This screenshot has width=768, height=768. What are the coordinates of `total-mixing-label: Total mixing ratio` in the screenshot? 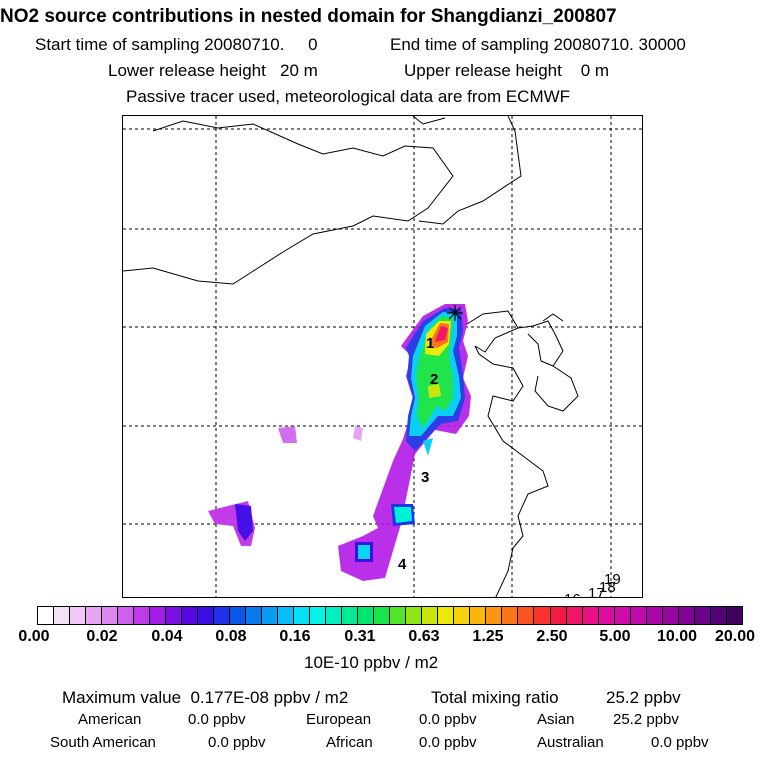 It's located at (495, 697).